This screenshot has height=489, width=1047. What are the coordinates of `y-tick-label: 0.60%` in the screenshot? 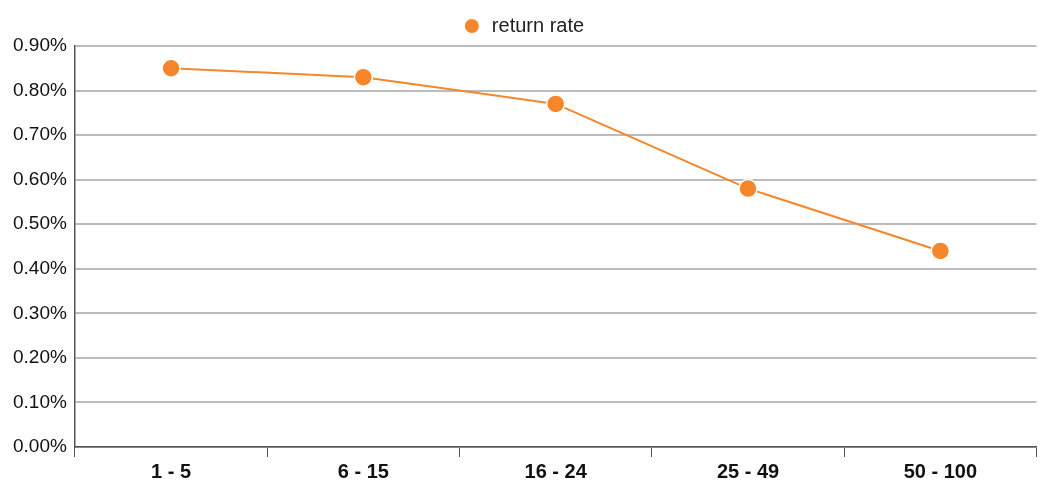 It's located at (40, 178).